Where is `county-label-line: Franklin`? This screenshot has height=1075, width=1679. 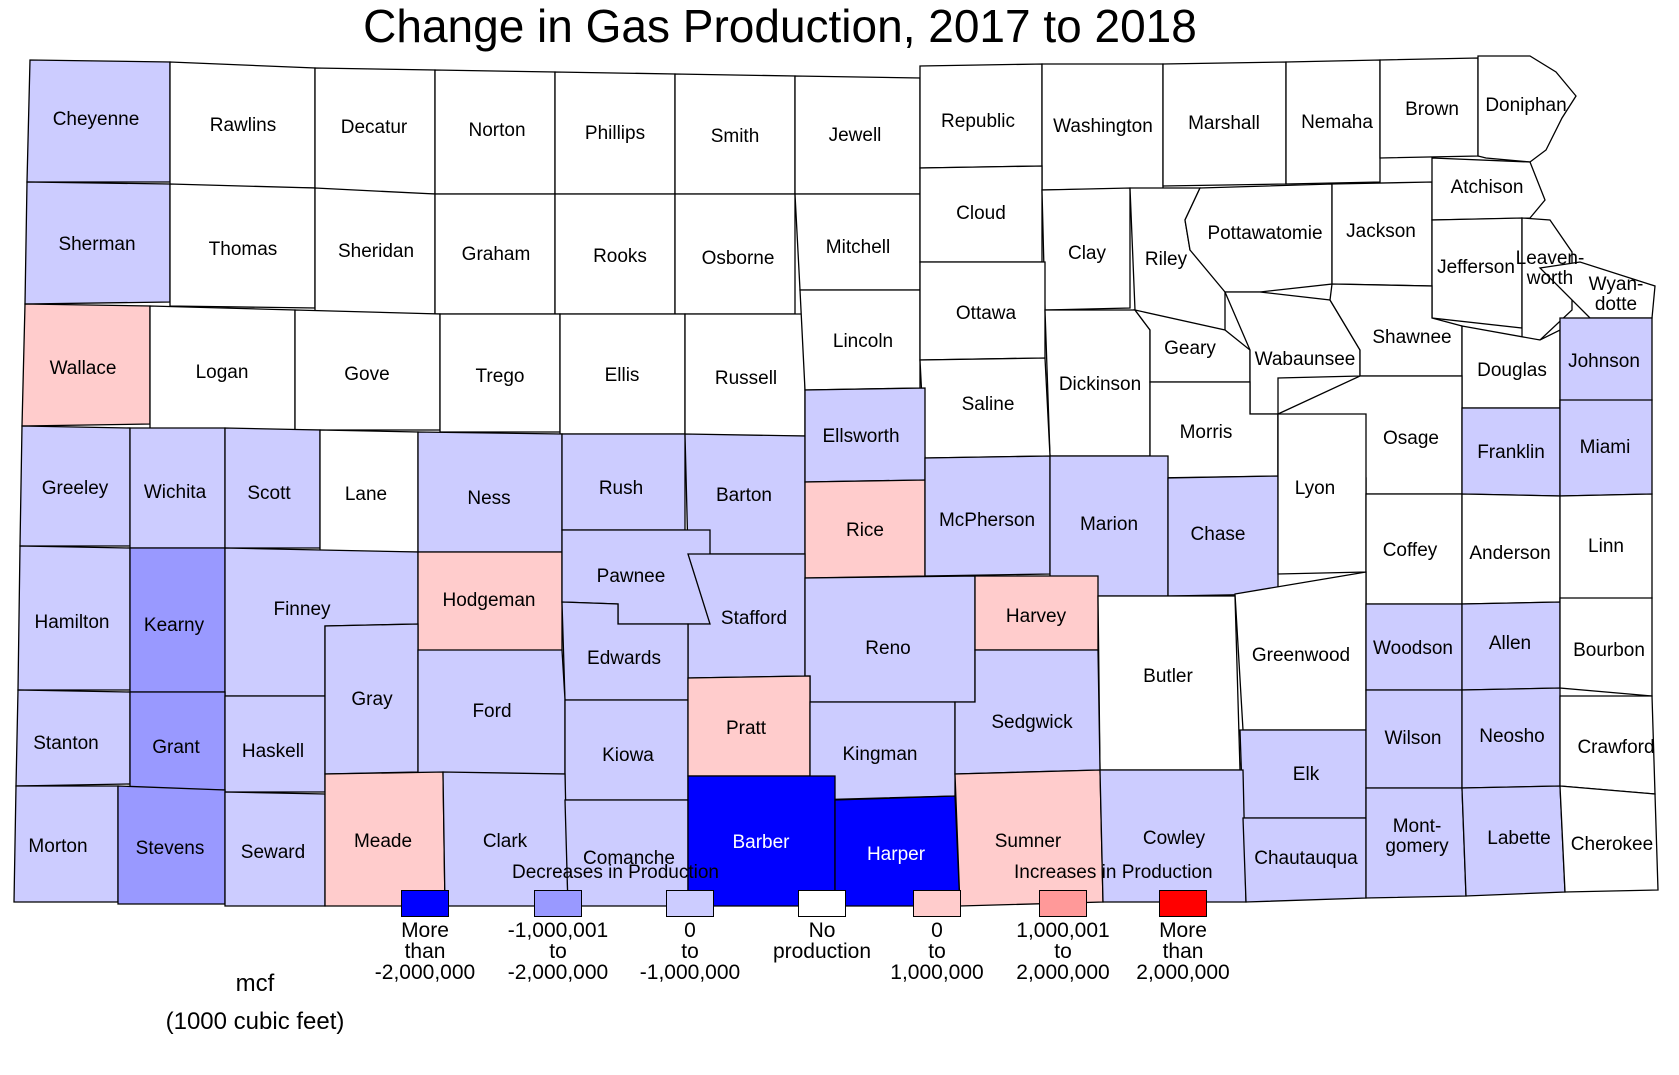
county-label-line: Franklin is located at coordinates (1511, 452).